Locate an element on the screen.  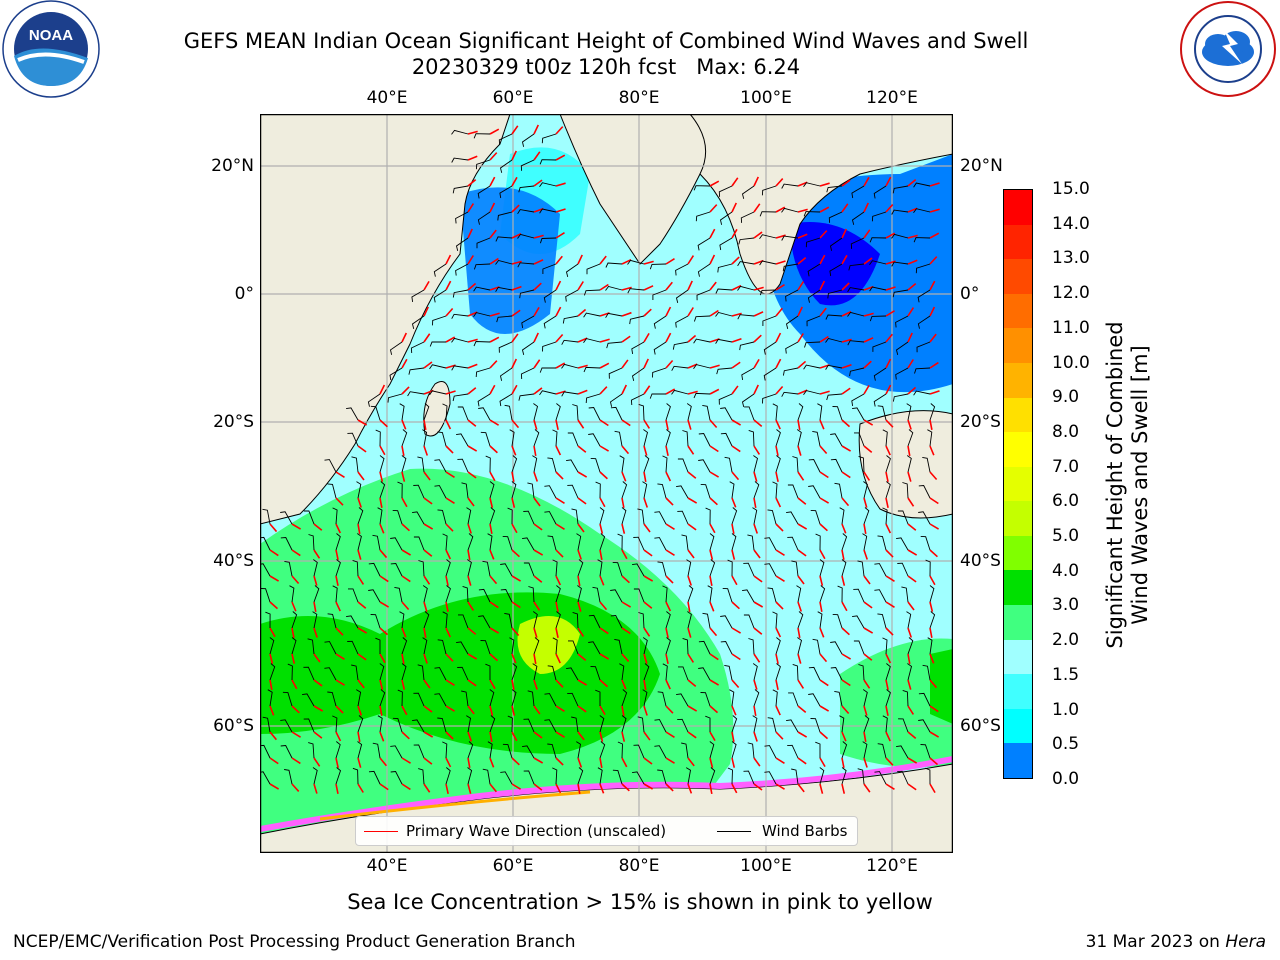
land-australia is located at coordinates (905, 464).